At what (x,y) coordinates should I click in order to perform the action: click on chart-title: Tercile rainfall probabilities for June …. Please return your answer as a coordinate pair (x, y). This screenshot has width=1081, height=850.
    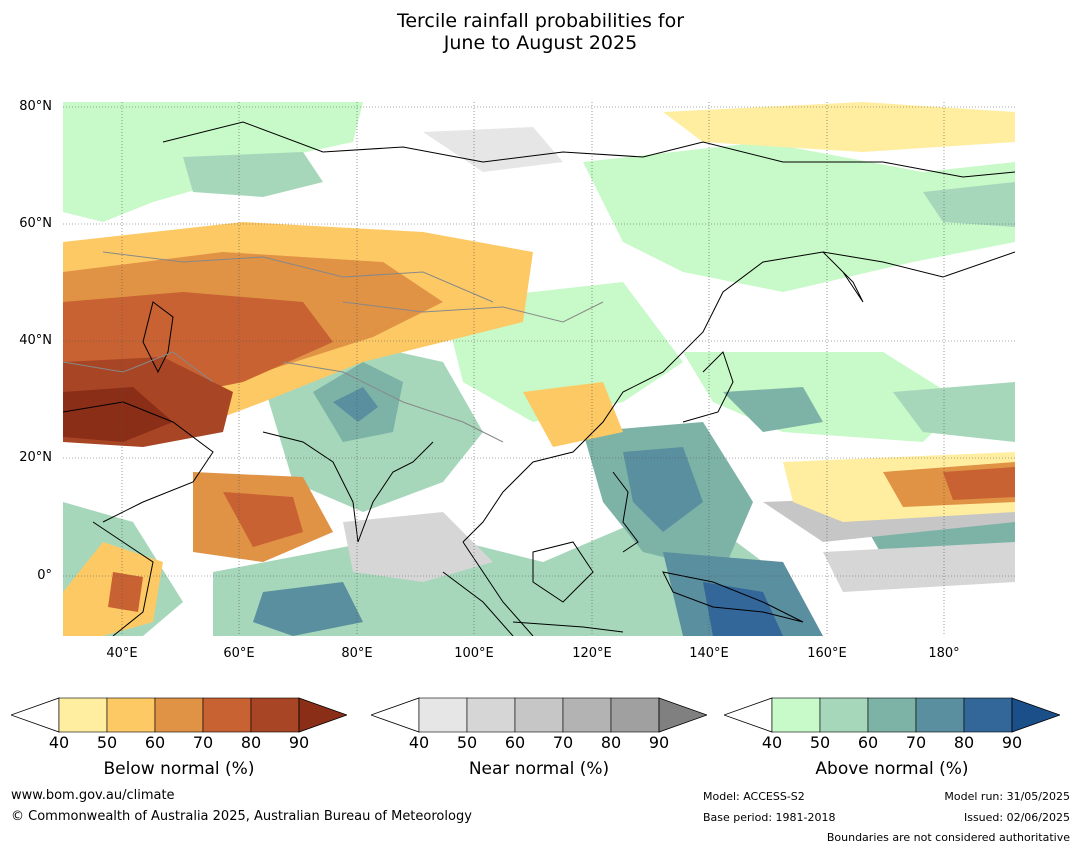
    Looking at the image, I should click on (540, 32).